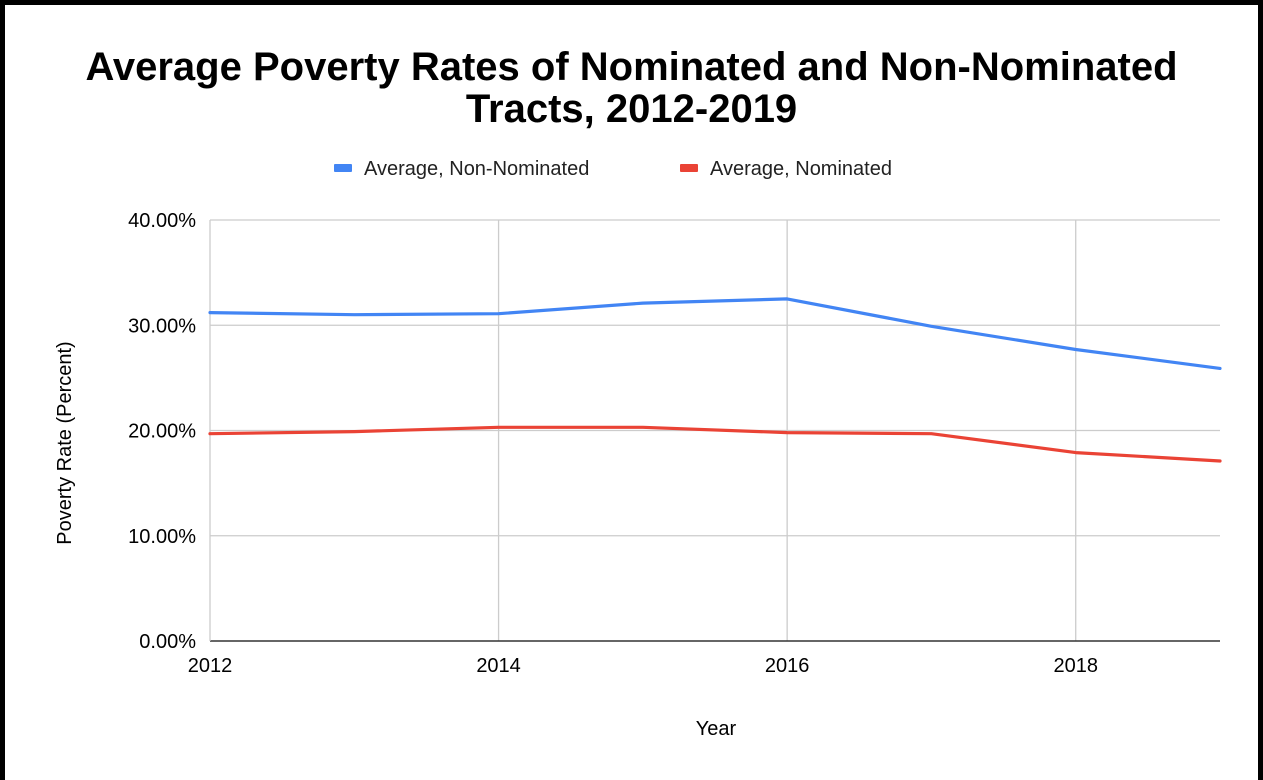  I want to click on y-tick-label: 20.00%, so click(162, 432).